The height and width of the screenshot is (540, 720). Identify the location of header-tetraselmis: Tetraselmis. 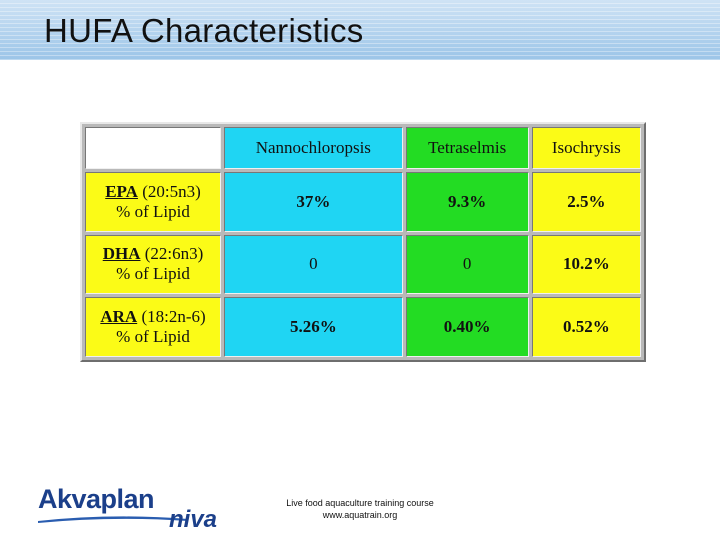
(467, 148).